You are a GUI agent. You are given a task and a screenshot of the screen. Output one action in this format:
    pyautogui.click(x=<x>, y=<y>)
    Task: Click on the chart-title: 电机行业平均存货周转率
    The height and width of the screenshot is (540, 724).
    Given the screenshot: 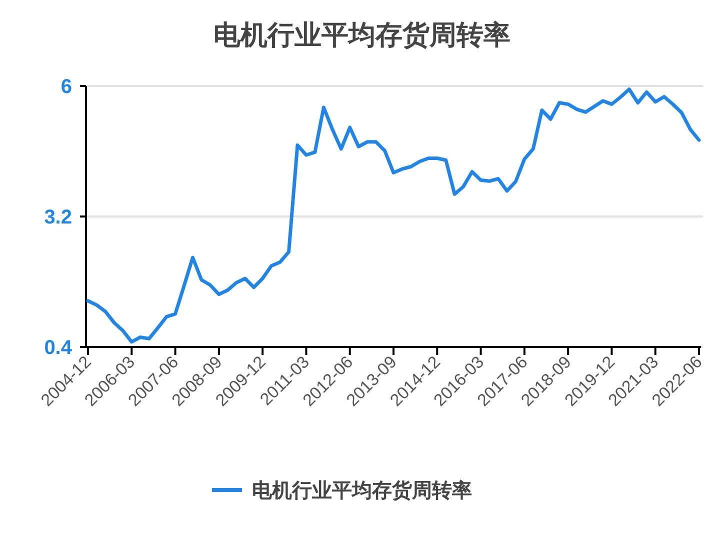 What is the action you would take?
    pyautogui.click(x=362, y=35)
    